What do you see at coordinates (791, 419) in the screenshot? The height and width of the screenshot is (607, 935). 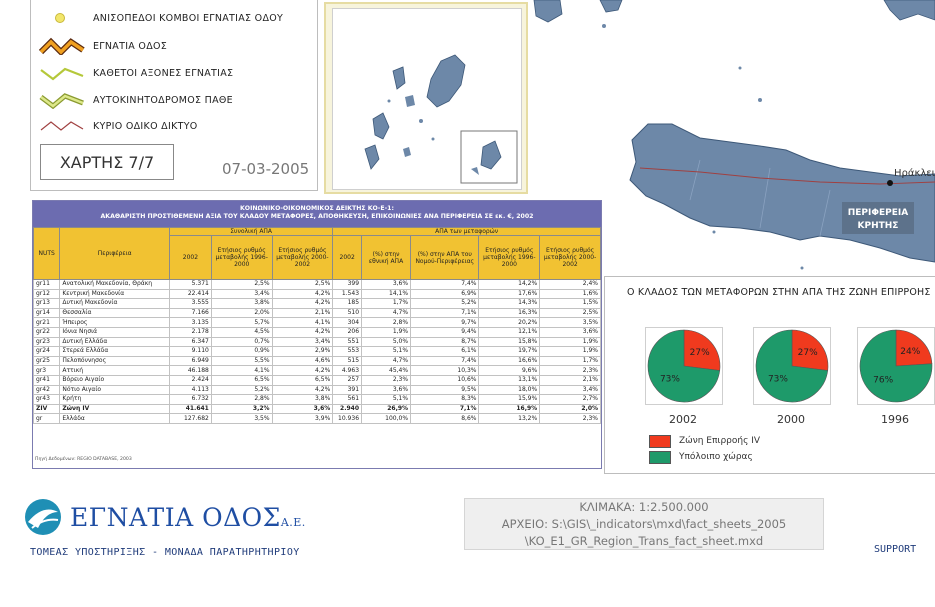 I see `pie-year-label: 2000` at bounding box center [791, 419].